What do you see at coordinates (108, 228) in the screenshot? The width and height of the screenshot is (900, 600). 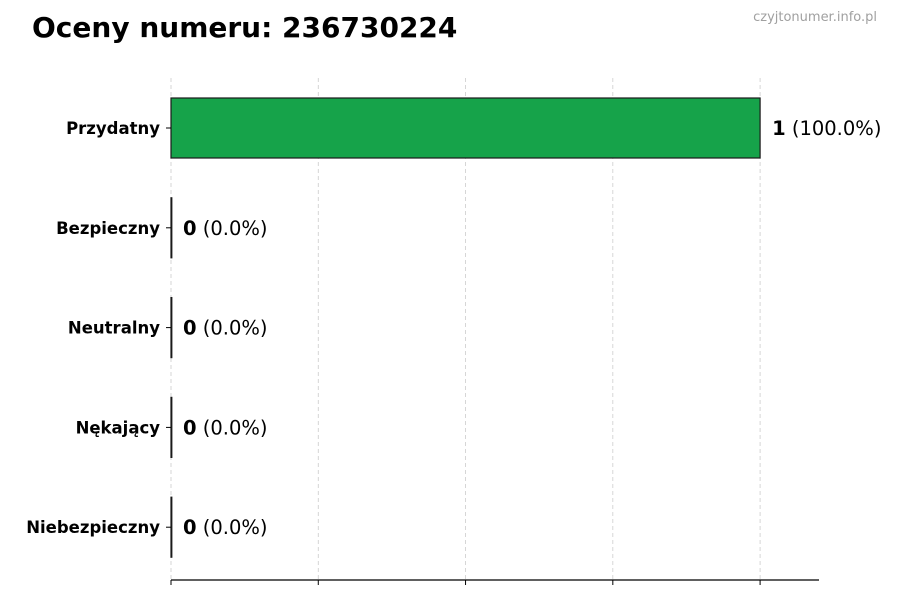 I see `y-tick-label: Bezpieczny` at bounding box center [108, 228].